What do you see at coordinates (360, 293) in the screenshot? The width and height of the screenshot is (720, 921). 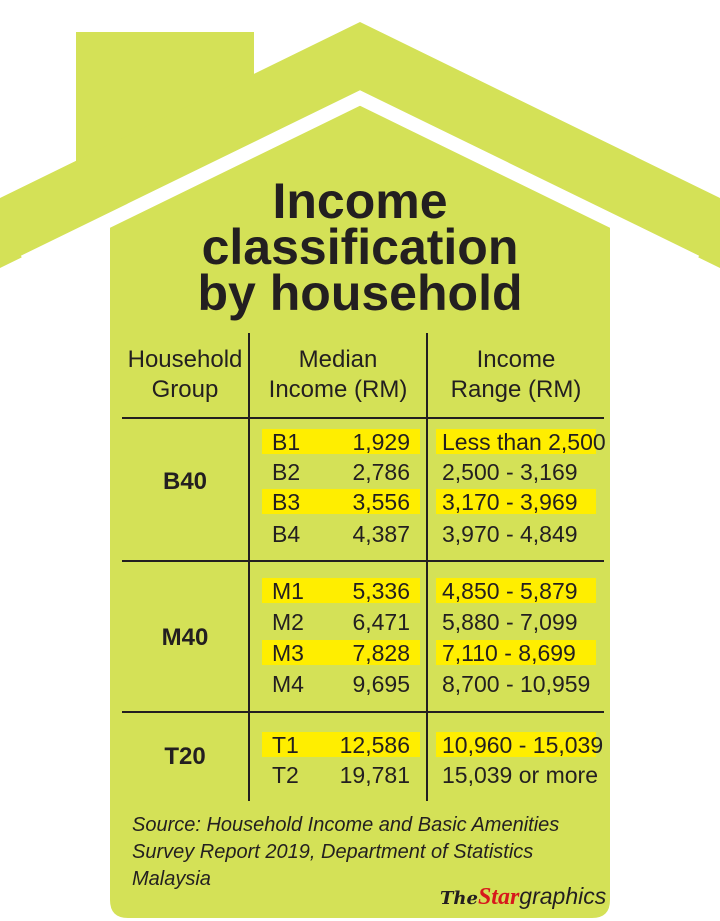 I see `page-title-line3: by household` at bounding box center [360, 293].